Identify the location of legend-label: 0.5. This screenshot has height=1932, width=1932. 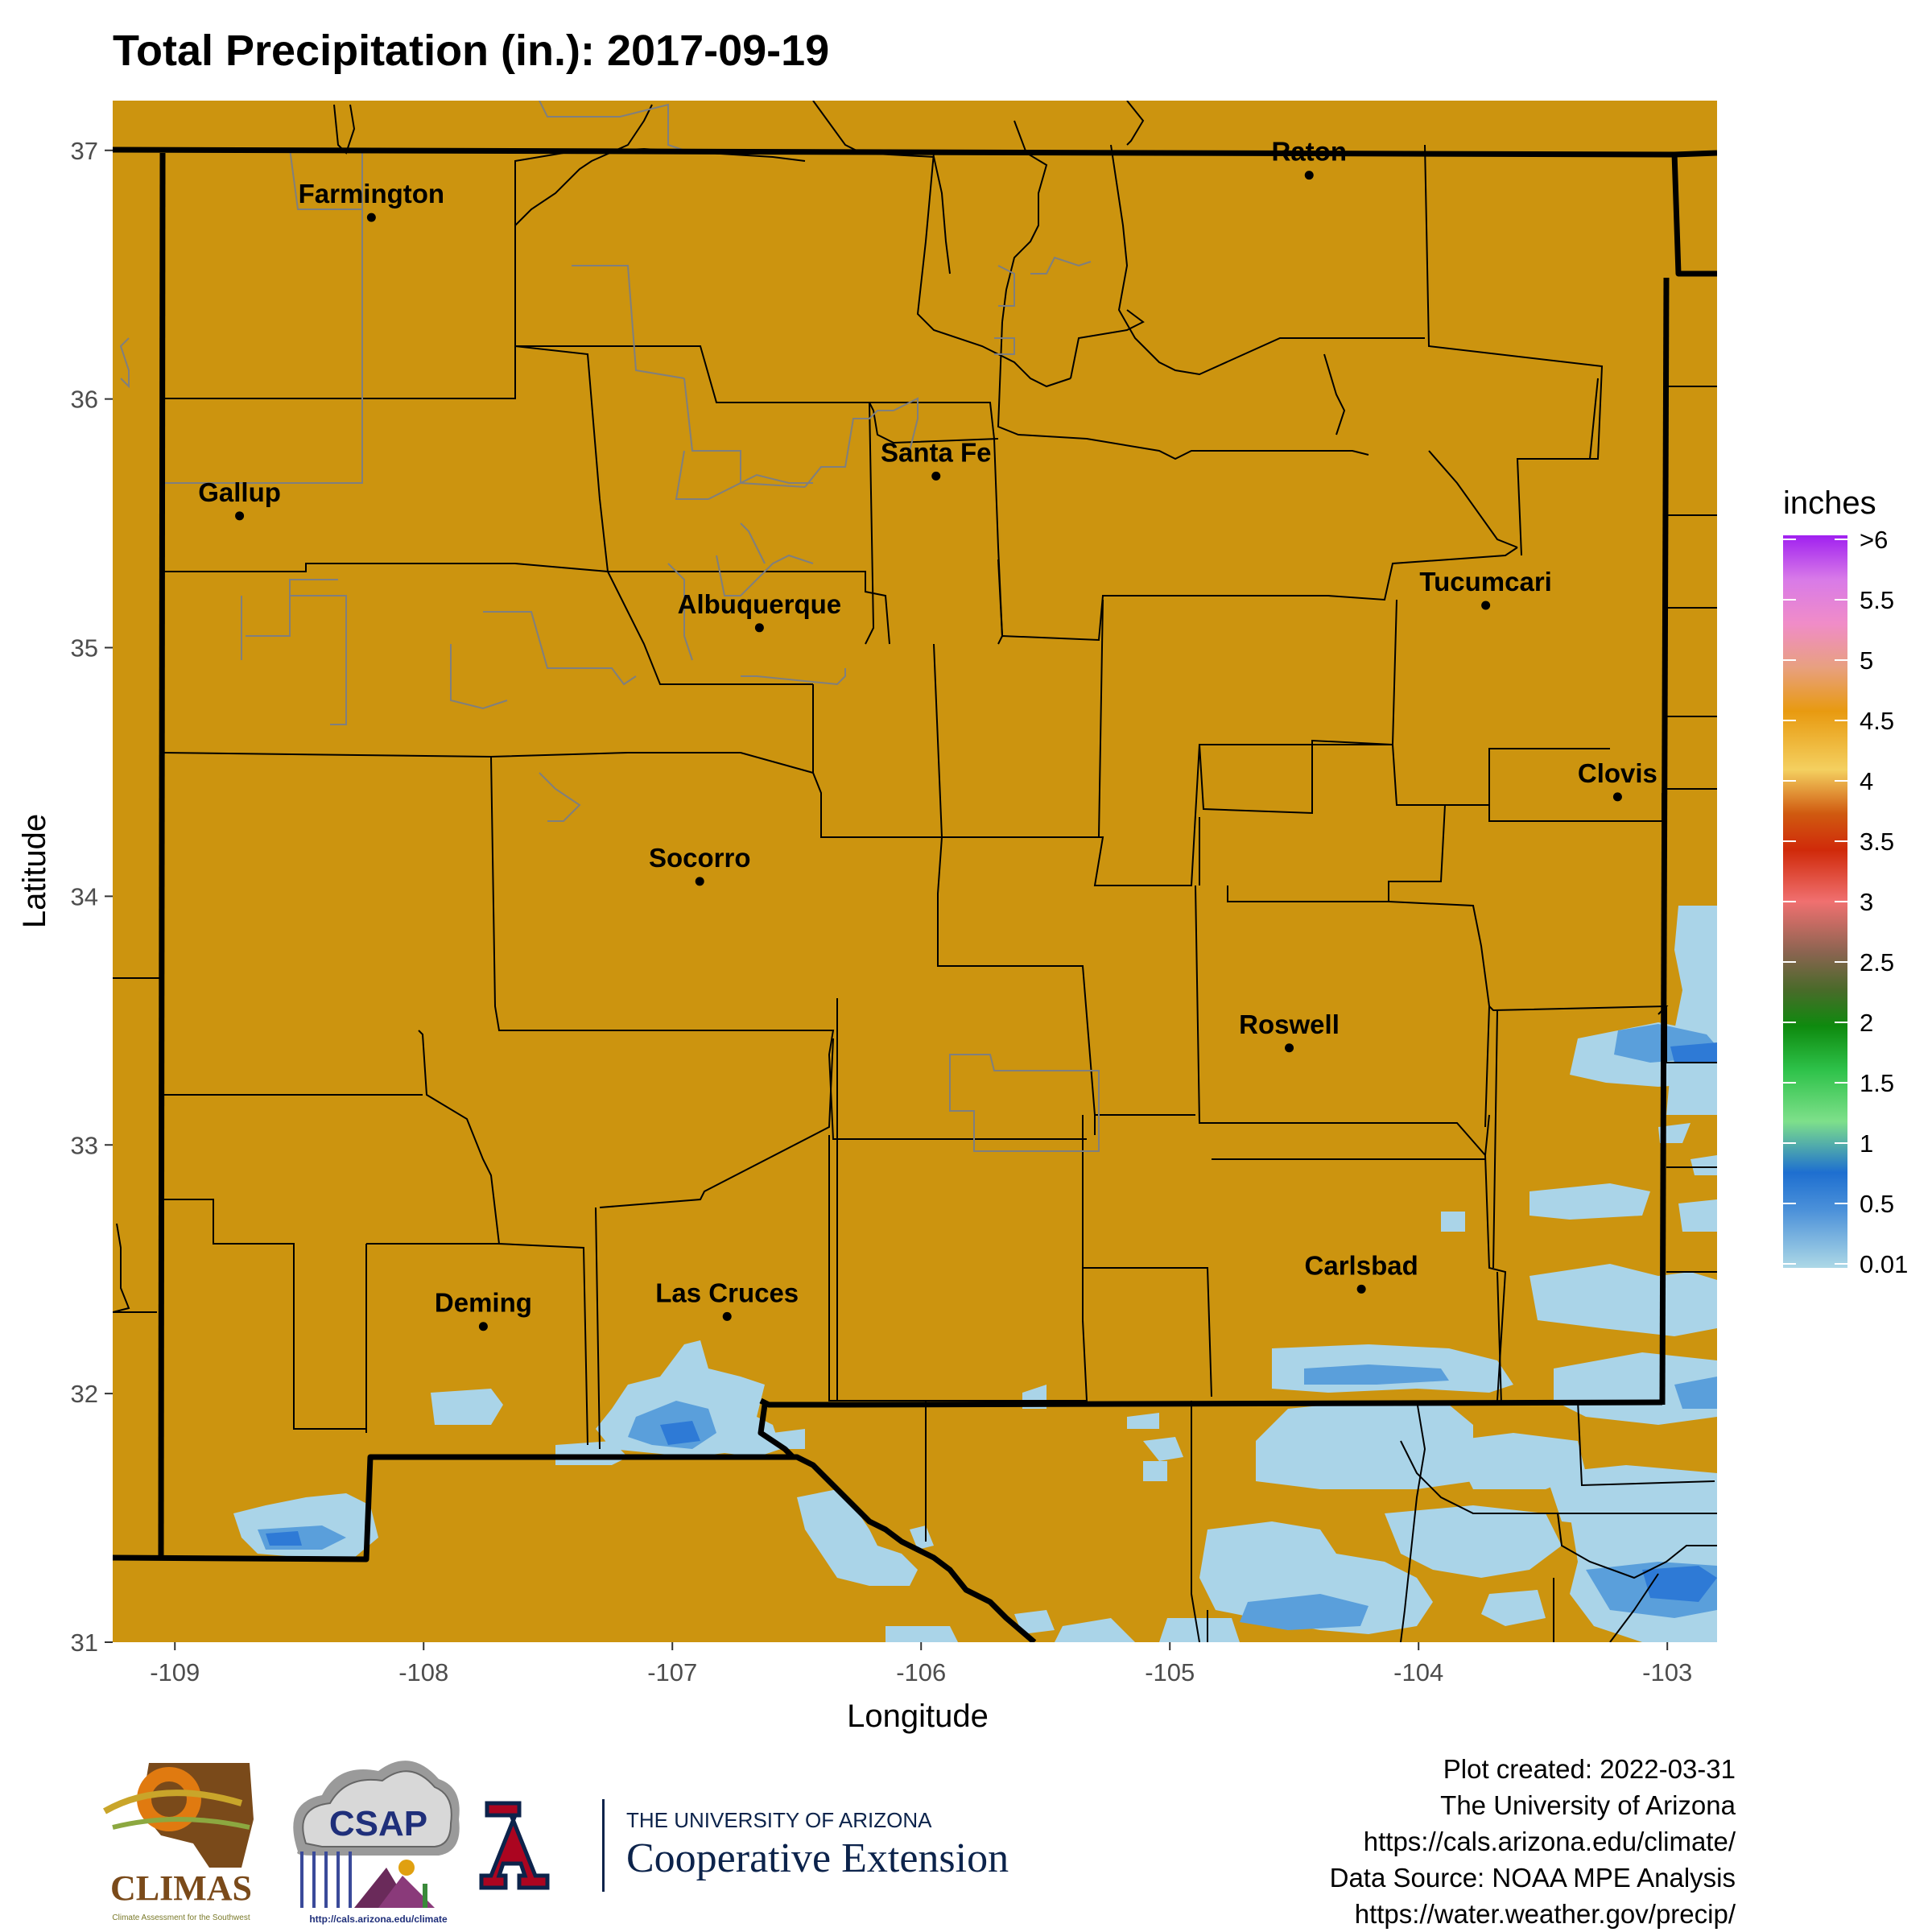
(1877, 1204).